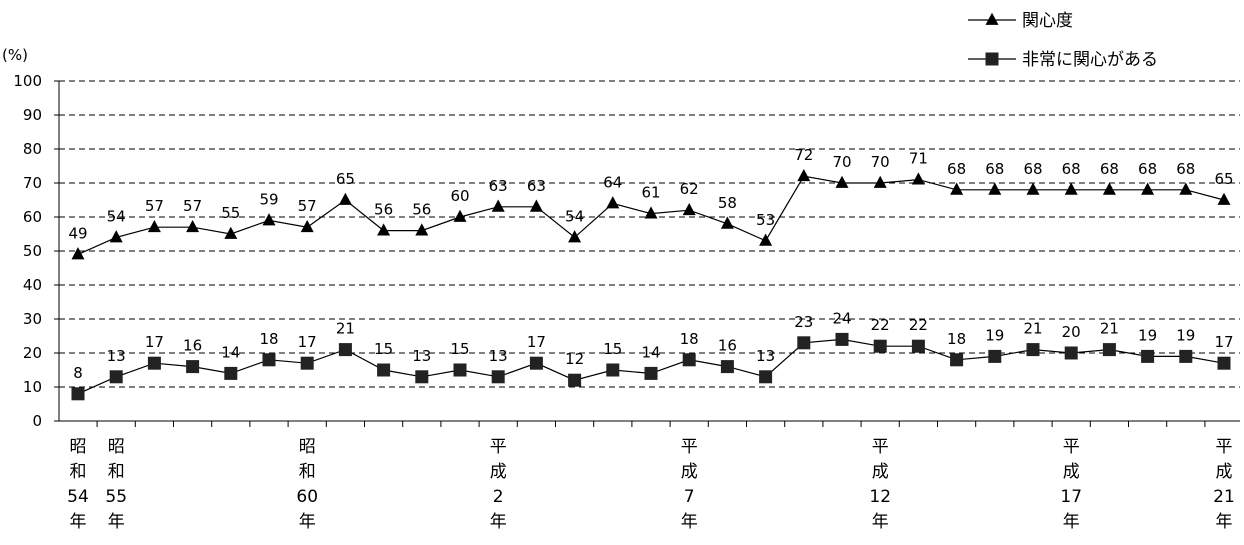  Describe the element at coordinates (32, 115) in the screenshot. I see `y-tick-label: 90` at that location.